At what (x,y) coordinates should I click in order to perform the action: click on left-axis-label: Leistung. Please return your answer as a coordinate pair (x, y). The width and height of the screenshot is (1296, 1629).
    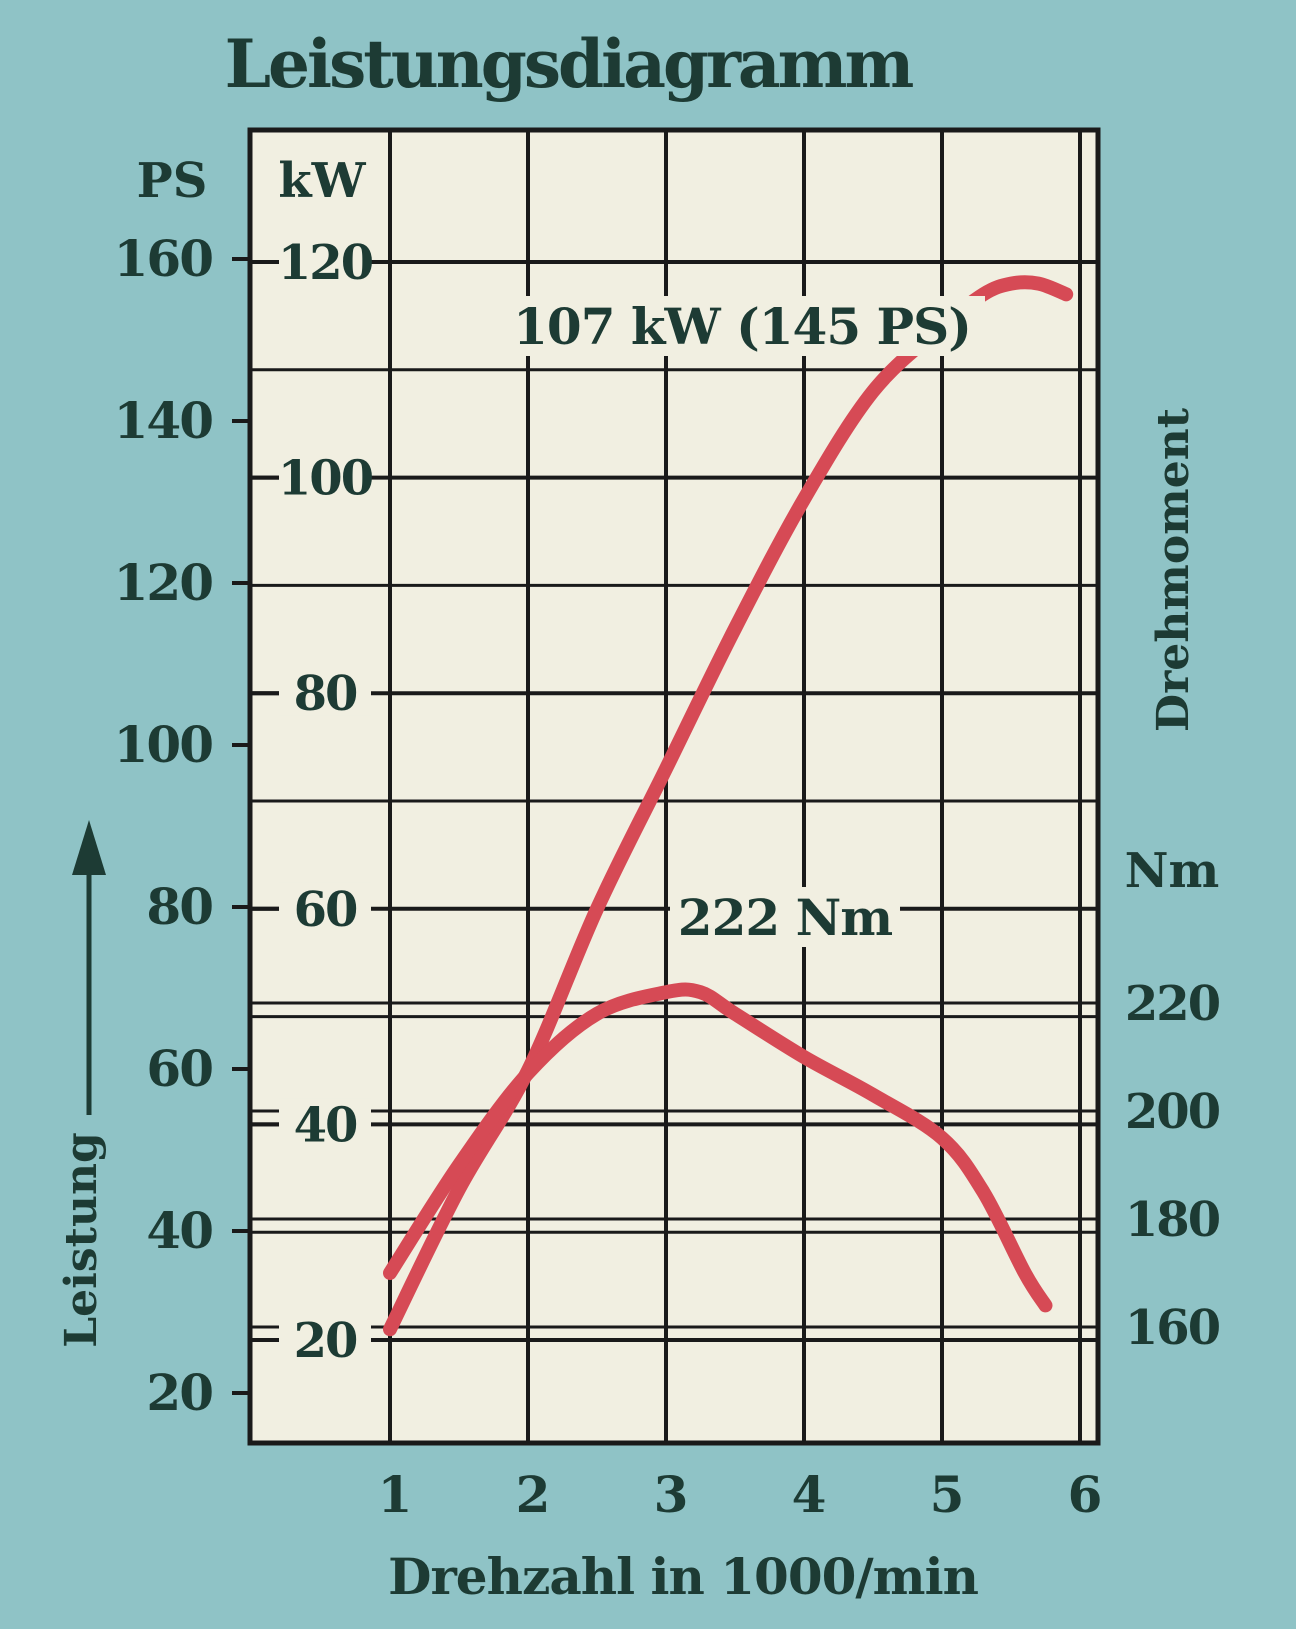
    Looking at the image, I should click on (81, 1240).